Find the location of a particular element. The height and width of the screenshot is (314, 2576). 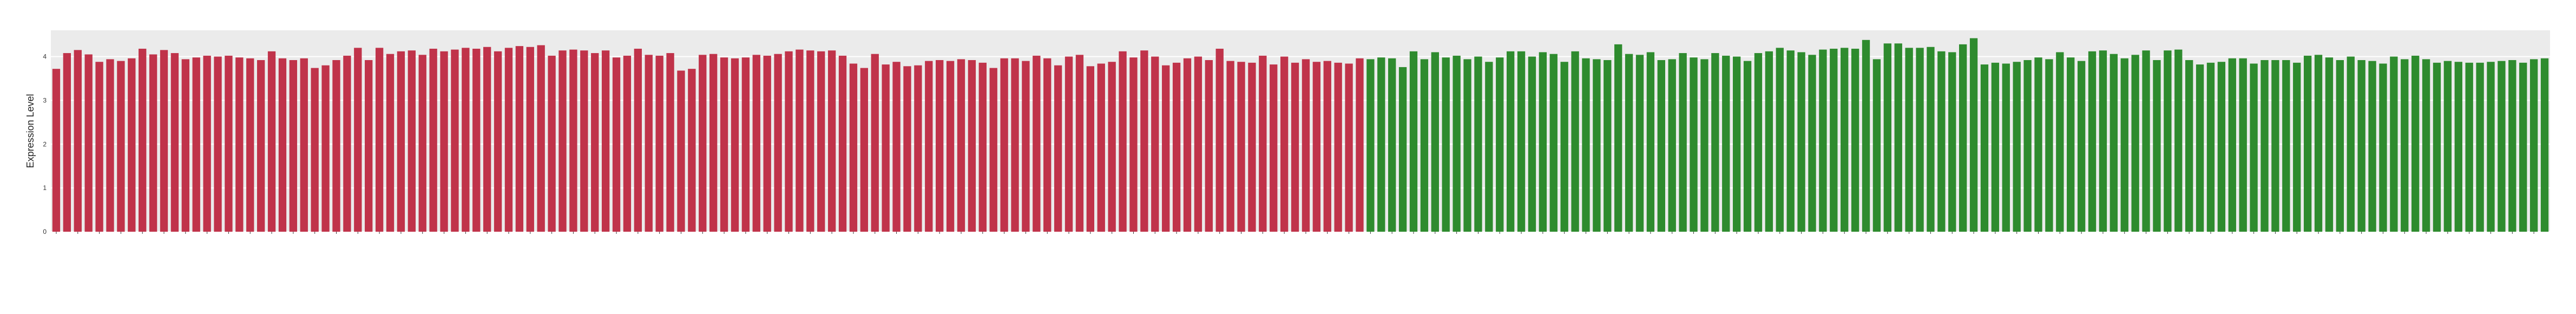

y-axis-ticks: 0 1 2 3 4 is located at coordinates (45, 144).